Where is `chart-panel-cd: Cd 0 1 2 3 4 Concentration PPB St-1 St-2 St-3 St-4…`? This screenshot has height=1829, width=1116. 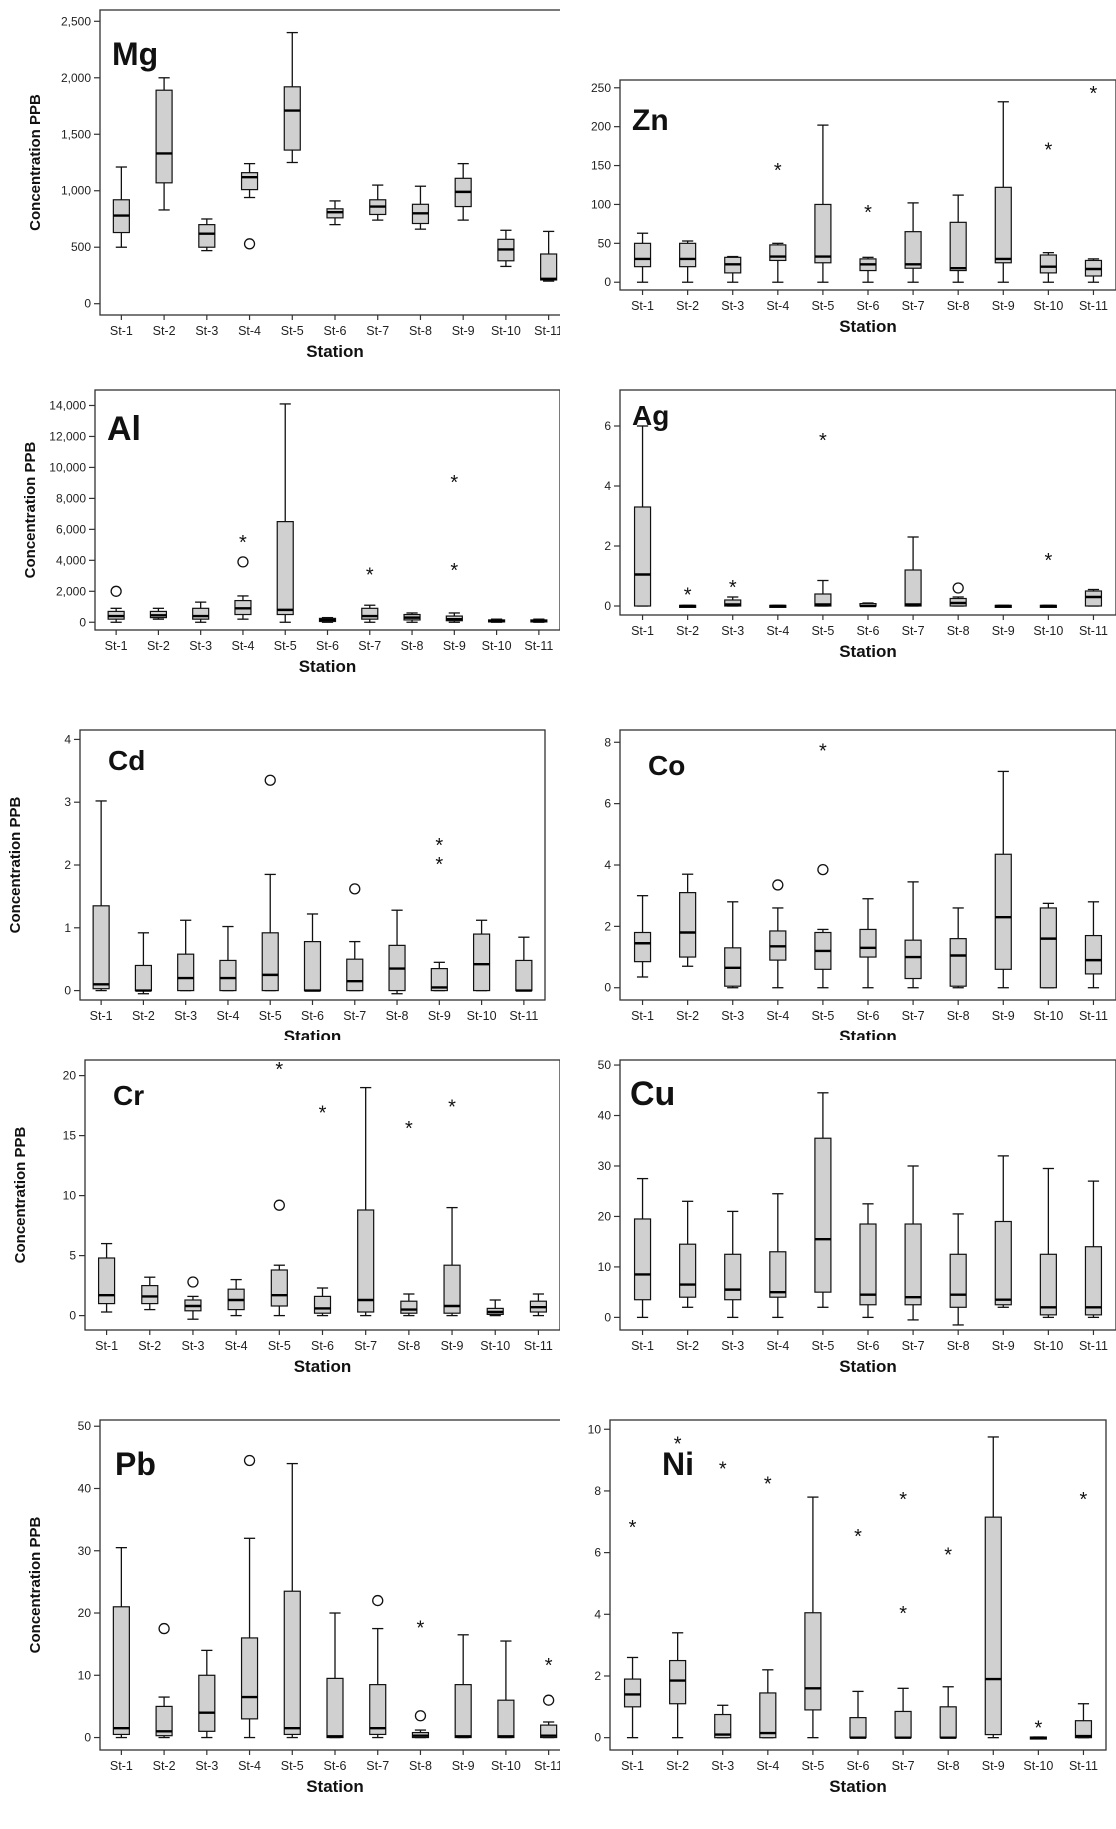 chart-panel-cd: Cd 0 1 2 3 4 Concentration PPB St-1 St-2 St-3 St-4… is located at coordinates (280, 883).